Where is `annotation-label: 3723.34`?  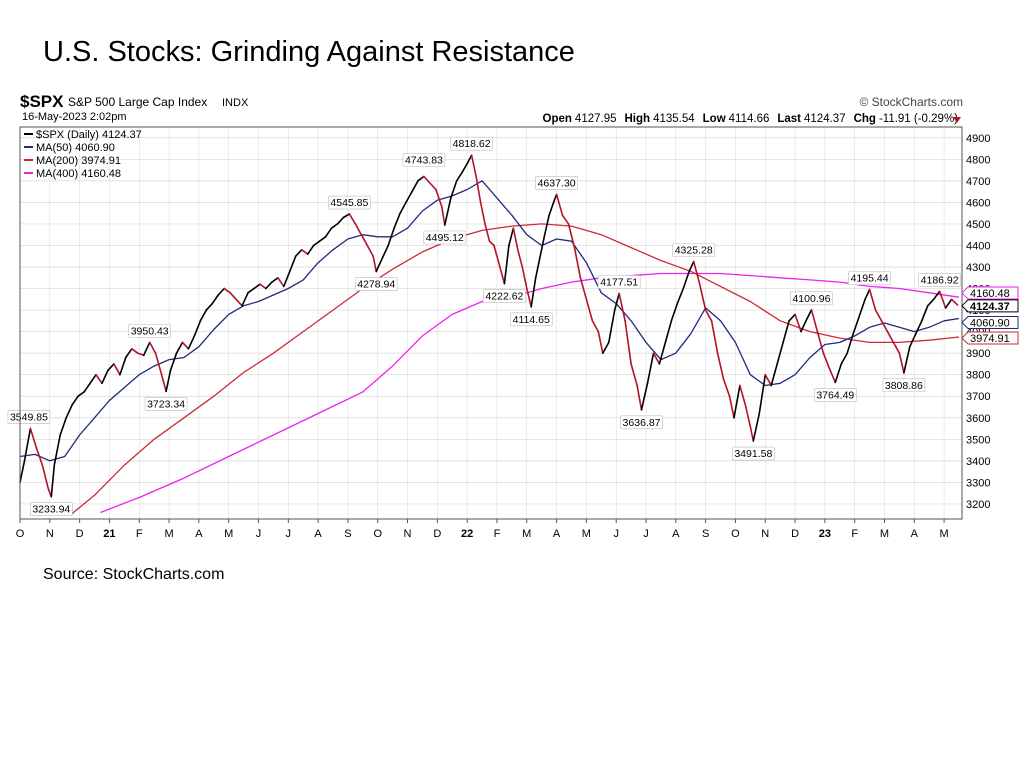 annotation-label: 3723.34 is located at coordinates (166, 404).